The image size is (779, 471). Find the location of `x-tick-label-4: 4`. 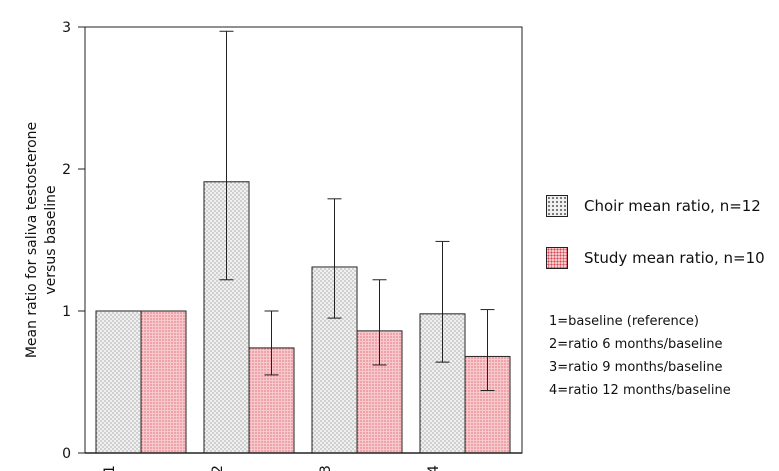

x-tick-label-4: 4 is located at coordinates (434, 468).